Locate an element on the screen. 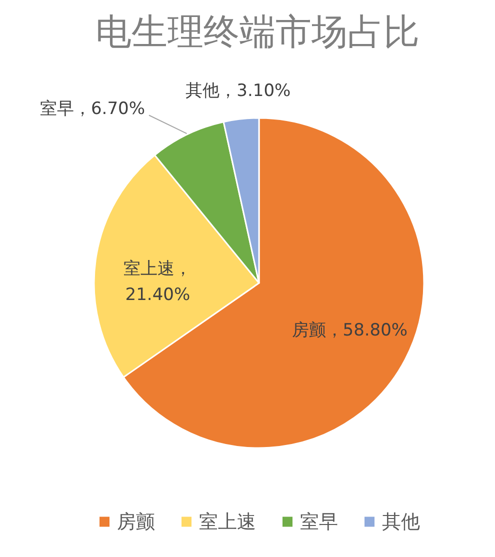  data-label: 室上速，21.40% is located at coordinates (158, 281).